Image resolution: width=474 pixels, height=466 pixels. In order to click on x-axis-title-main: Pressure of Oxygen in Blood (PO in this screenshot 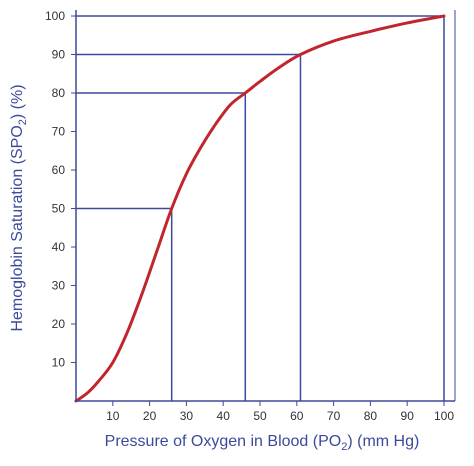, I will do `click(223, 441)`.